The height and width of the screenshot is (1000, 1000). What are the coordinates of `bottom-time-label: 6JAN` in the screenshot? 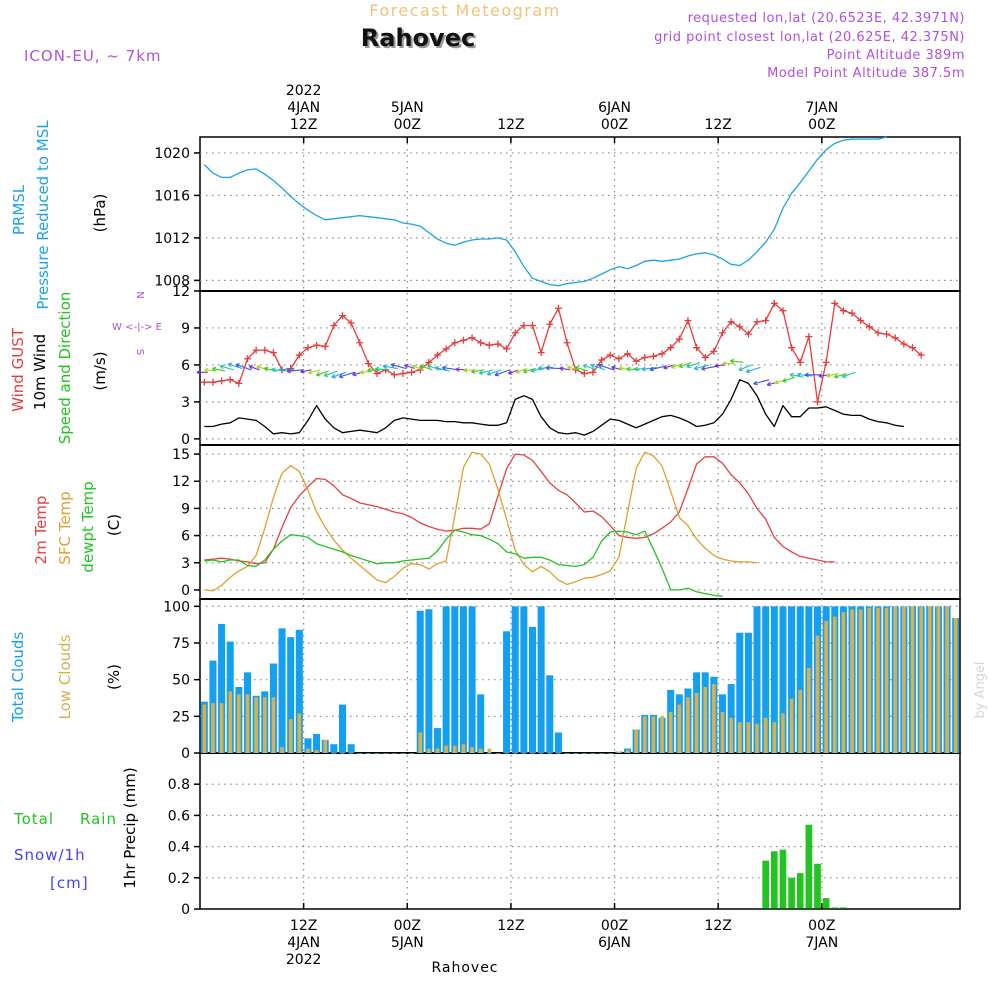 It's located at (614, 943).